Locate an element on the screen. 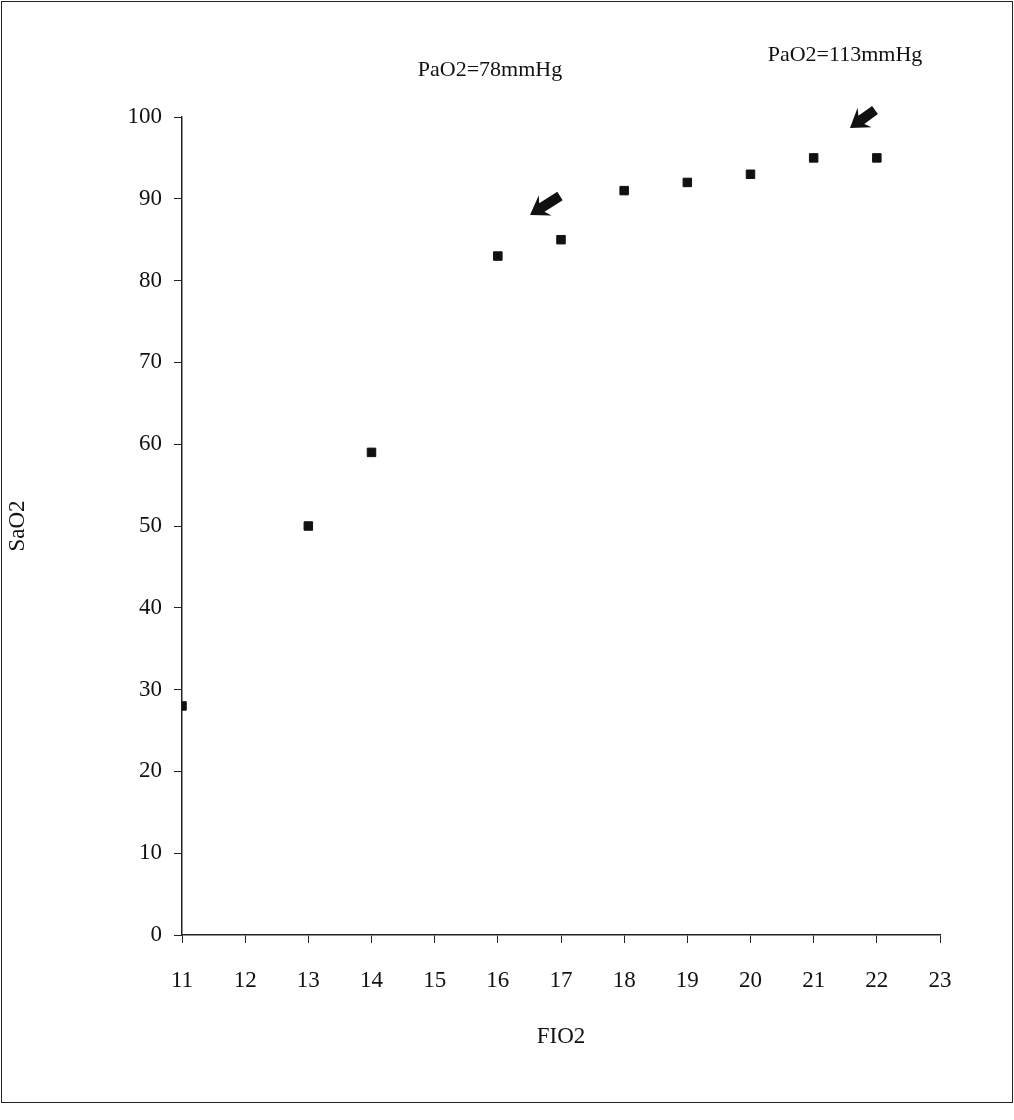 The image size is (1014, 1120). y-tick-label: 60 is located at coordinates (150, 443).